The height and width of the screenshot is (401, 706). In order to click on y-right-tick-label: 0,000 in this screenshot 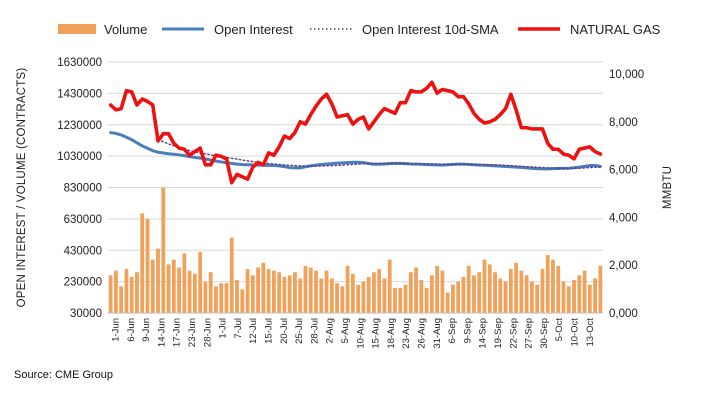, I will do `click(623, 314)`.